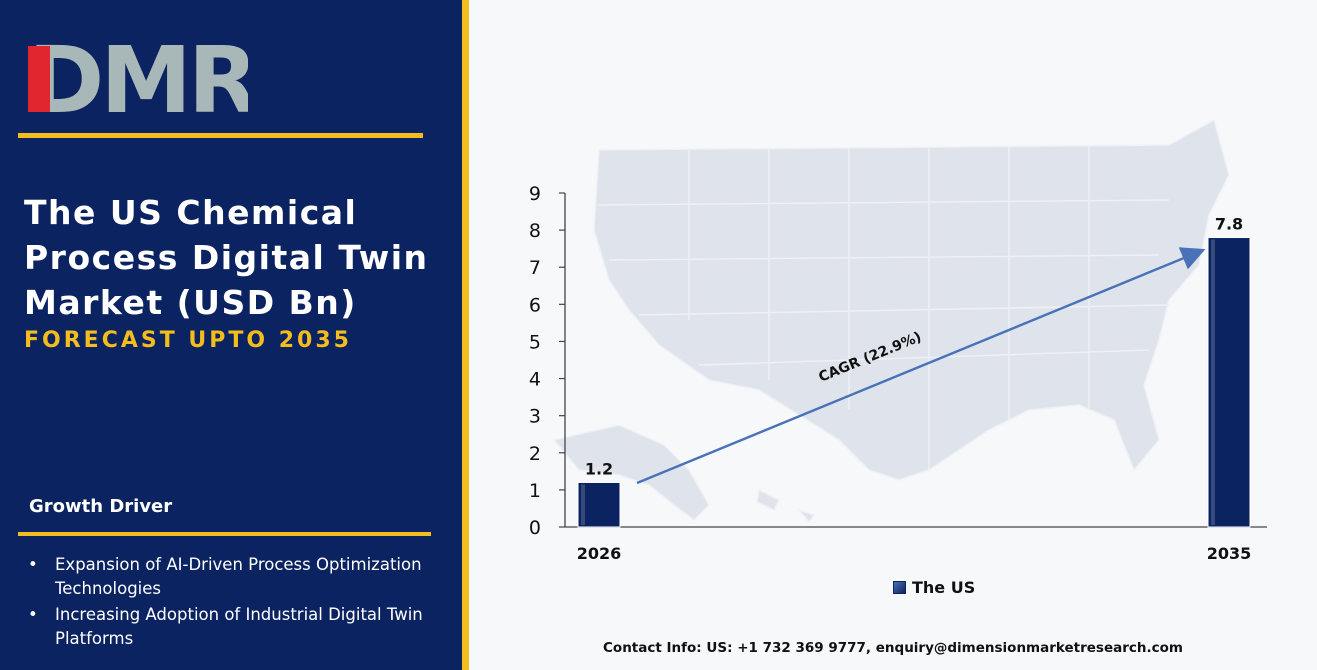 Image resolution: width=1317 pixels, height=670 pixels. Describe the element at coordinates (535, 268) in the screenshot. I see `y-tick-label: 7` at that location.